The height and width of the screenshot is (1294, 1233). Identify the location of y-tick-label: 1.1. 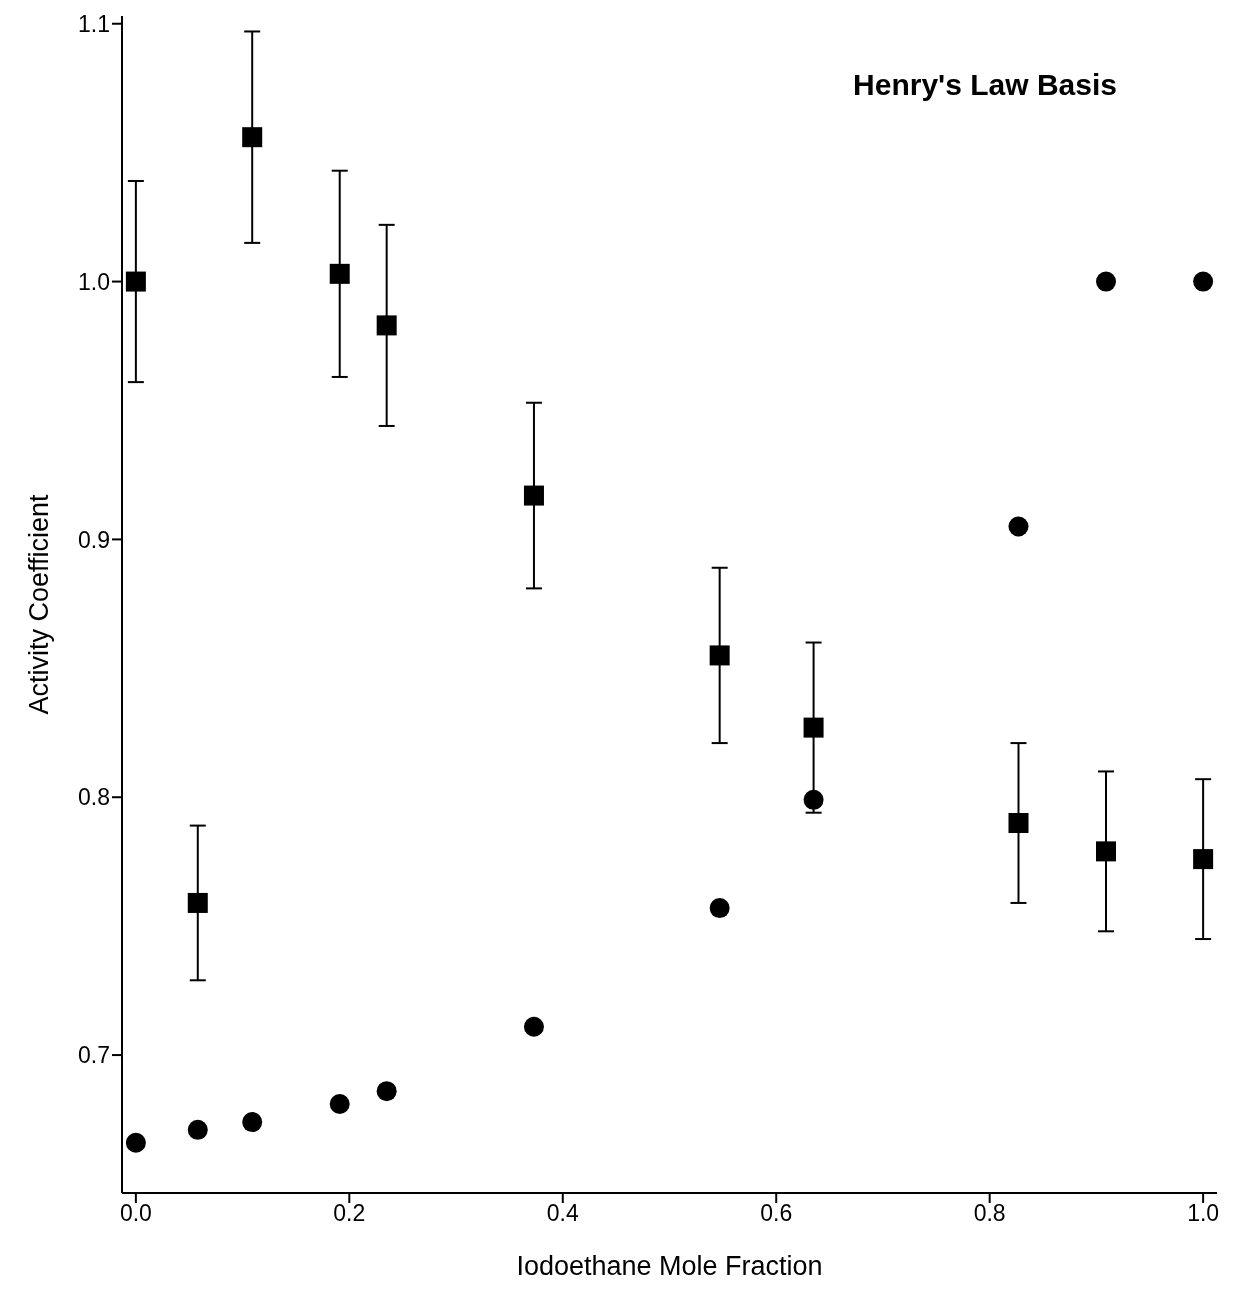
(94, 23).